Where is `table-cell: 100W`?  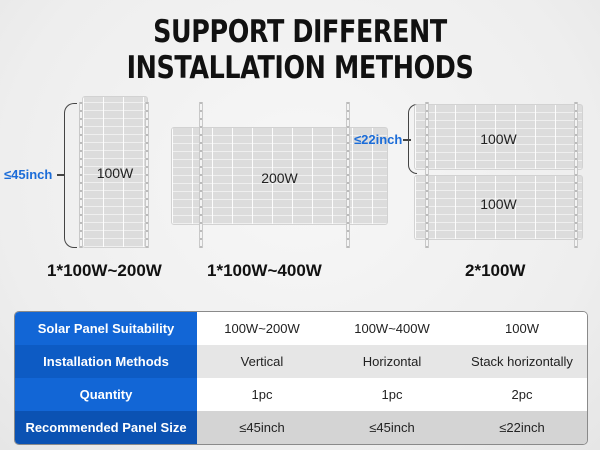
table-cell: 100W is located at coordinates (522, 328).